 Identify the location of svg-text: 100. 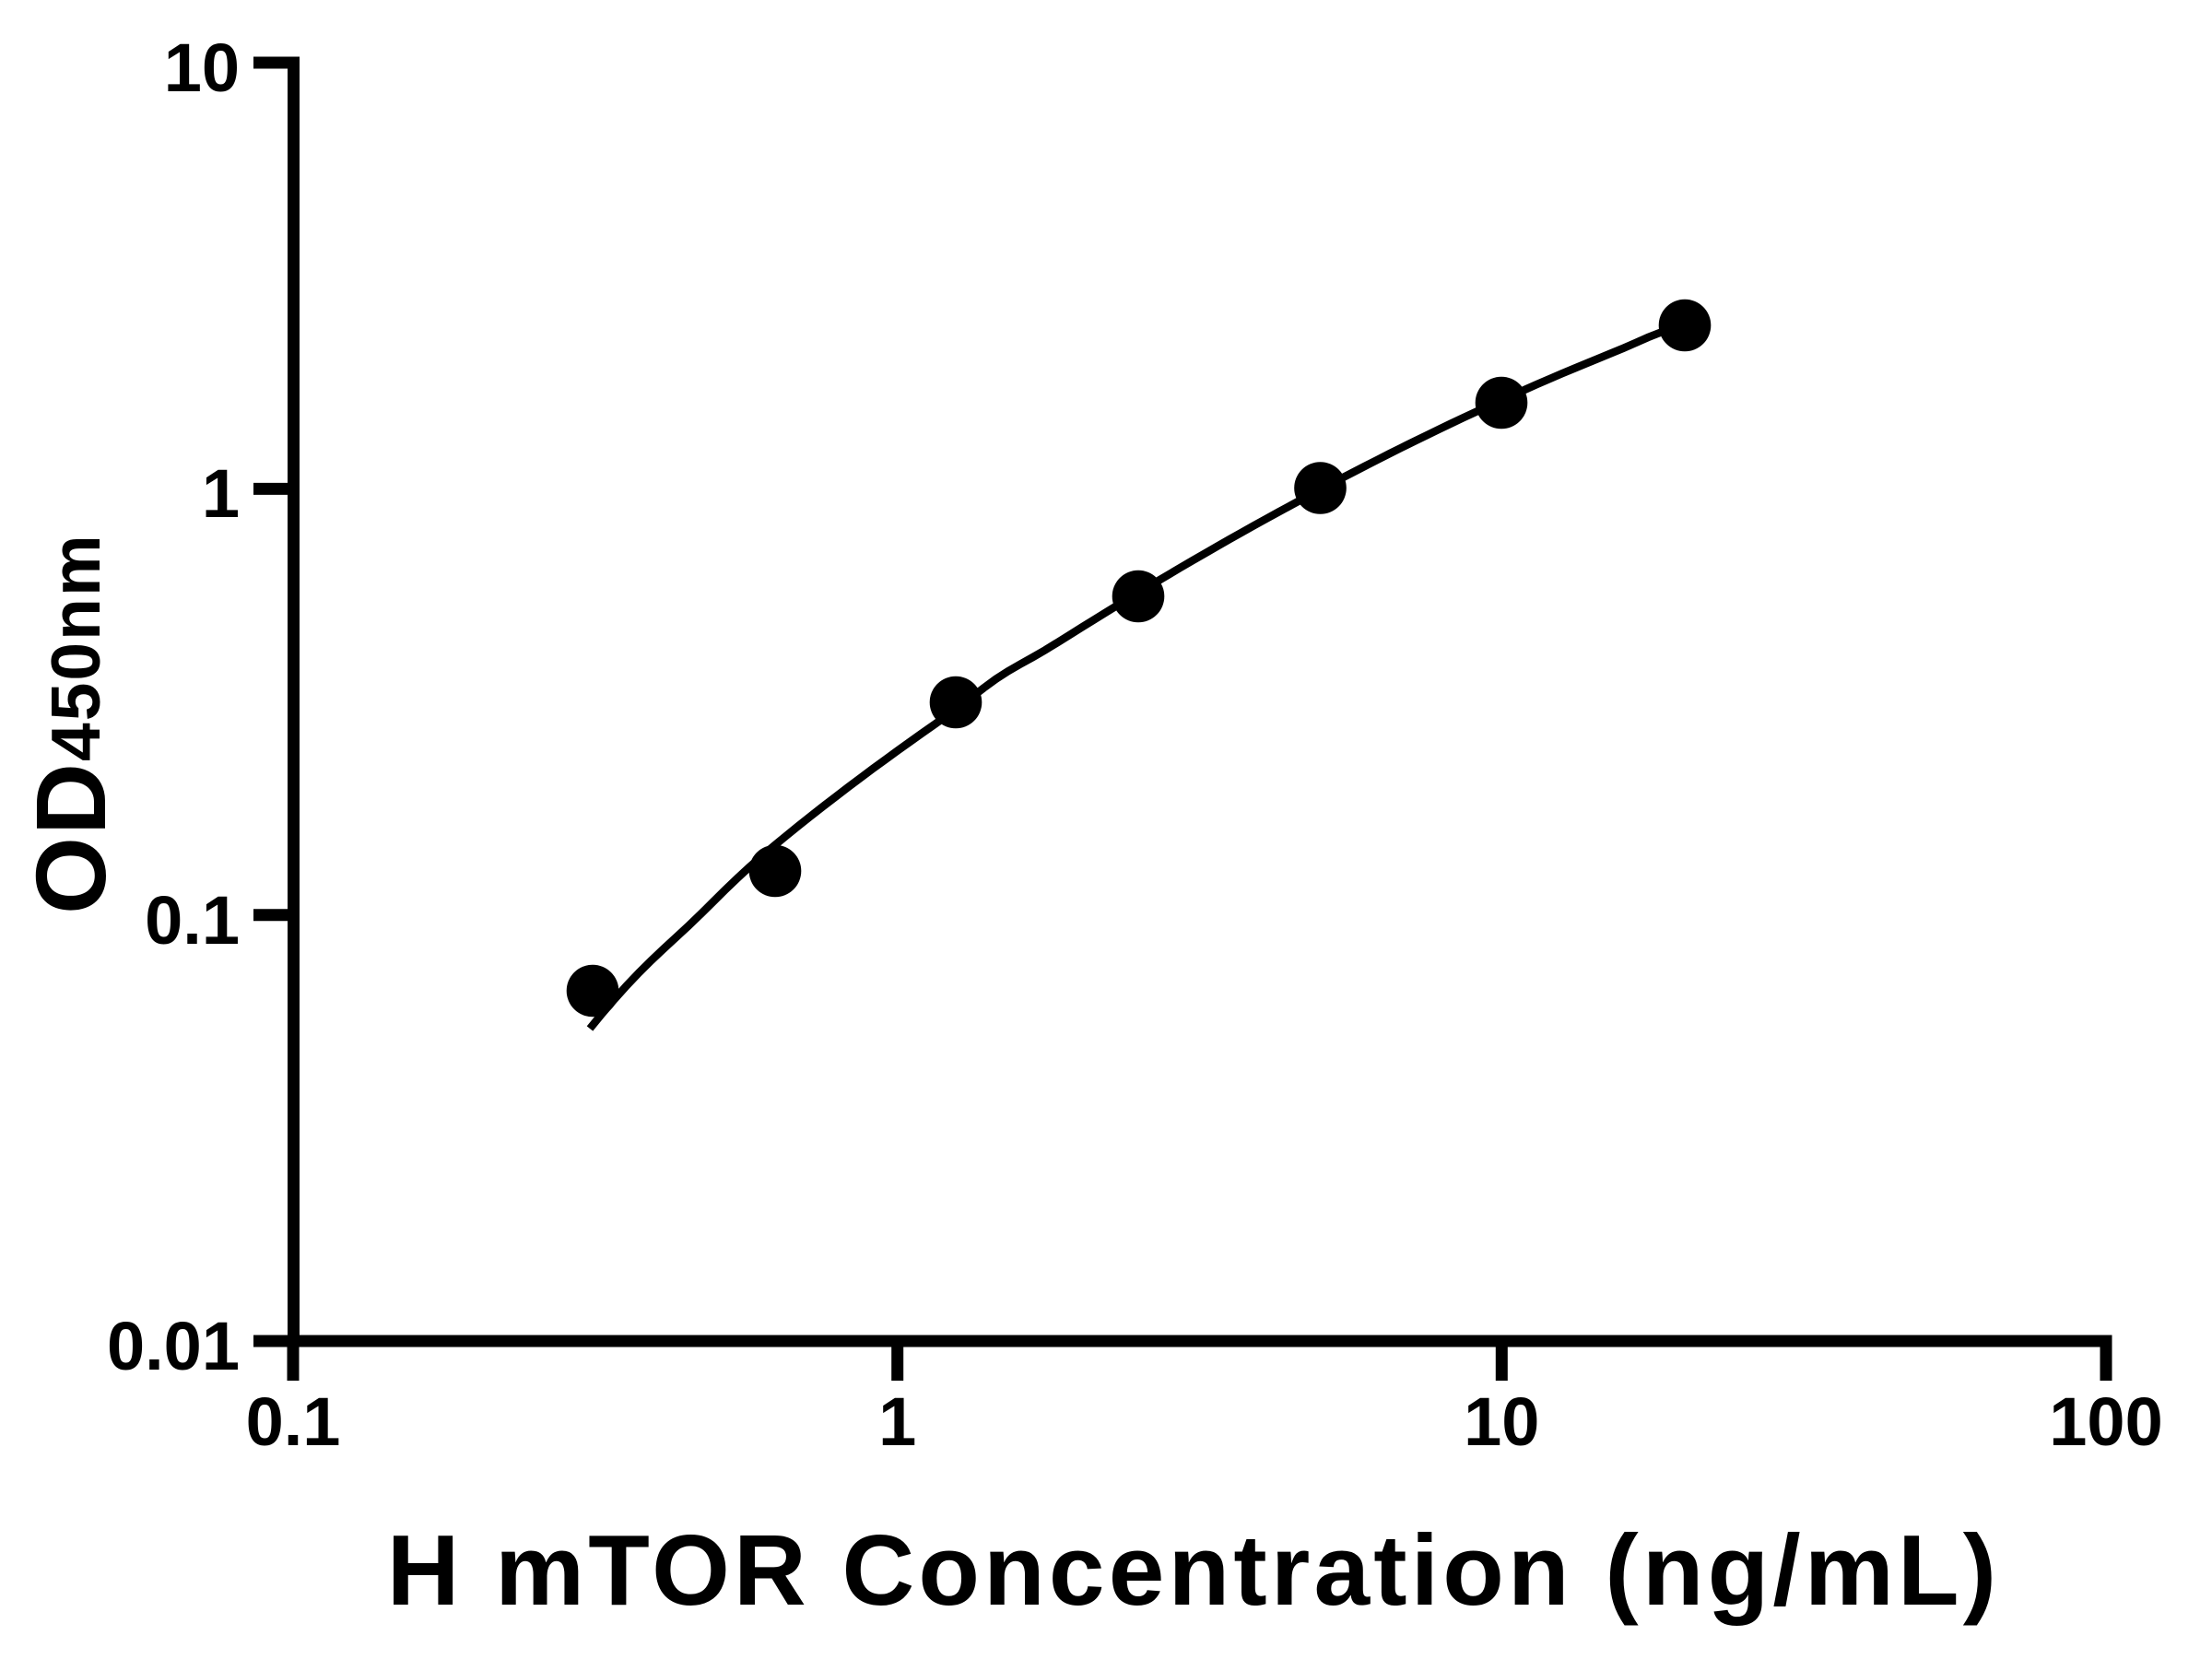
(2105, 1421).